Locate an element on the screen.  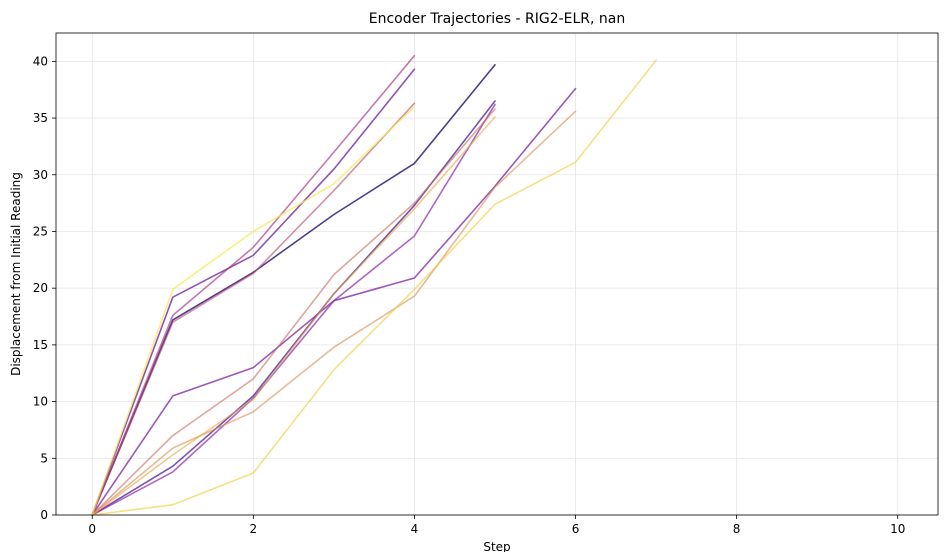
y-tick-label: 15 is located at coordinates (40, 345).